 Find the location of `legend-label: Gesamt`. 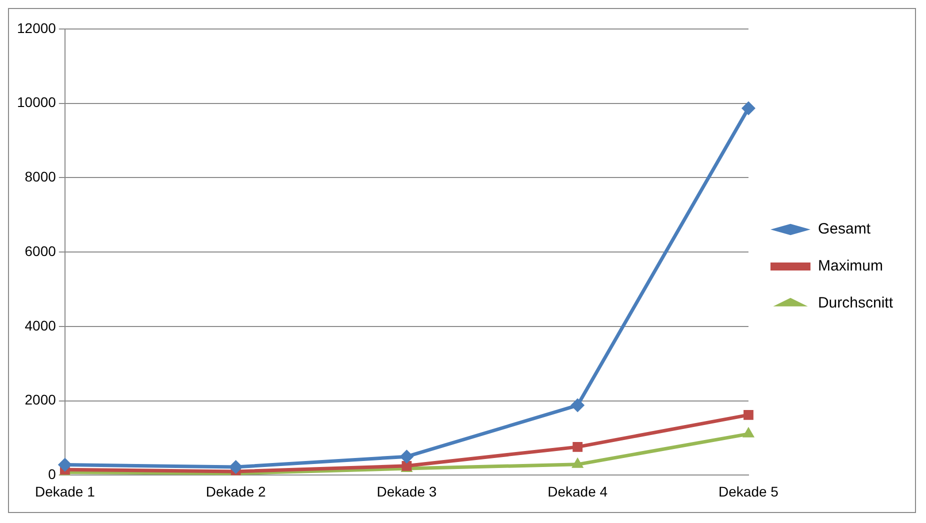

legend-label: Gesamt is located at coordinates (845, 229).